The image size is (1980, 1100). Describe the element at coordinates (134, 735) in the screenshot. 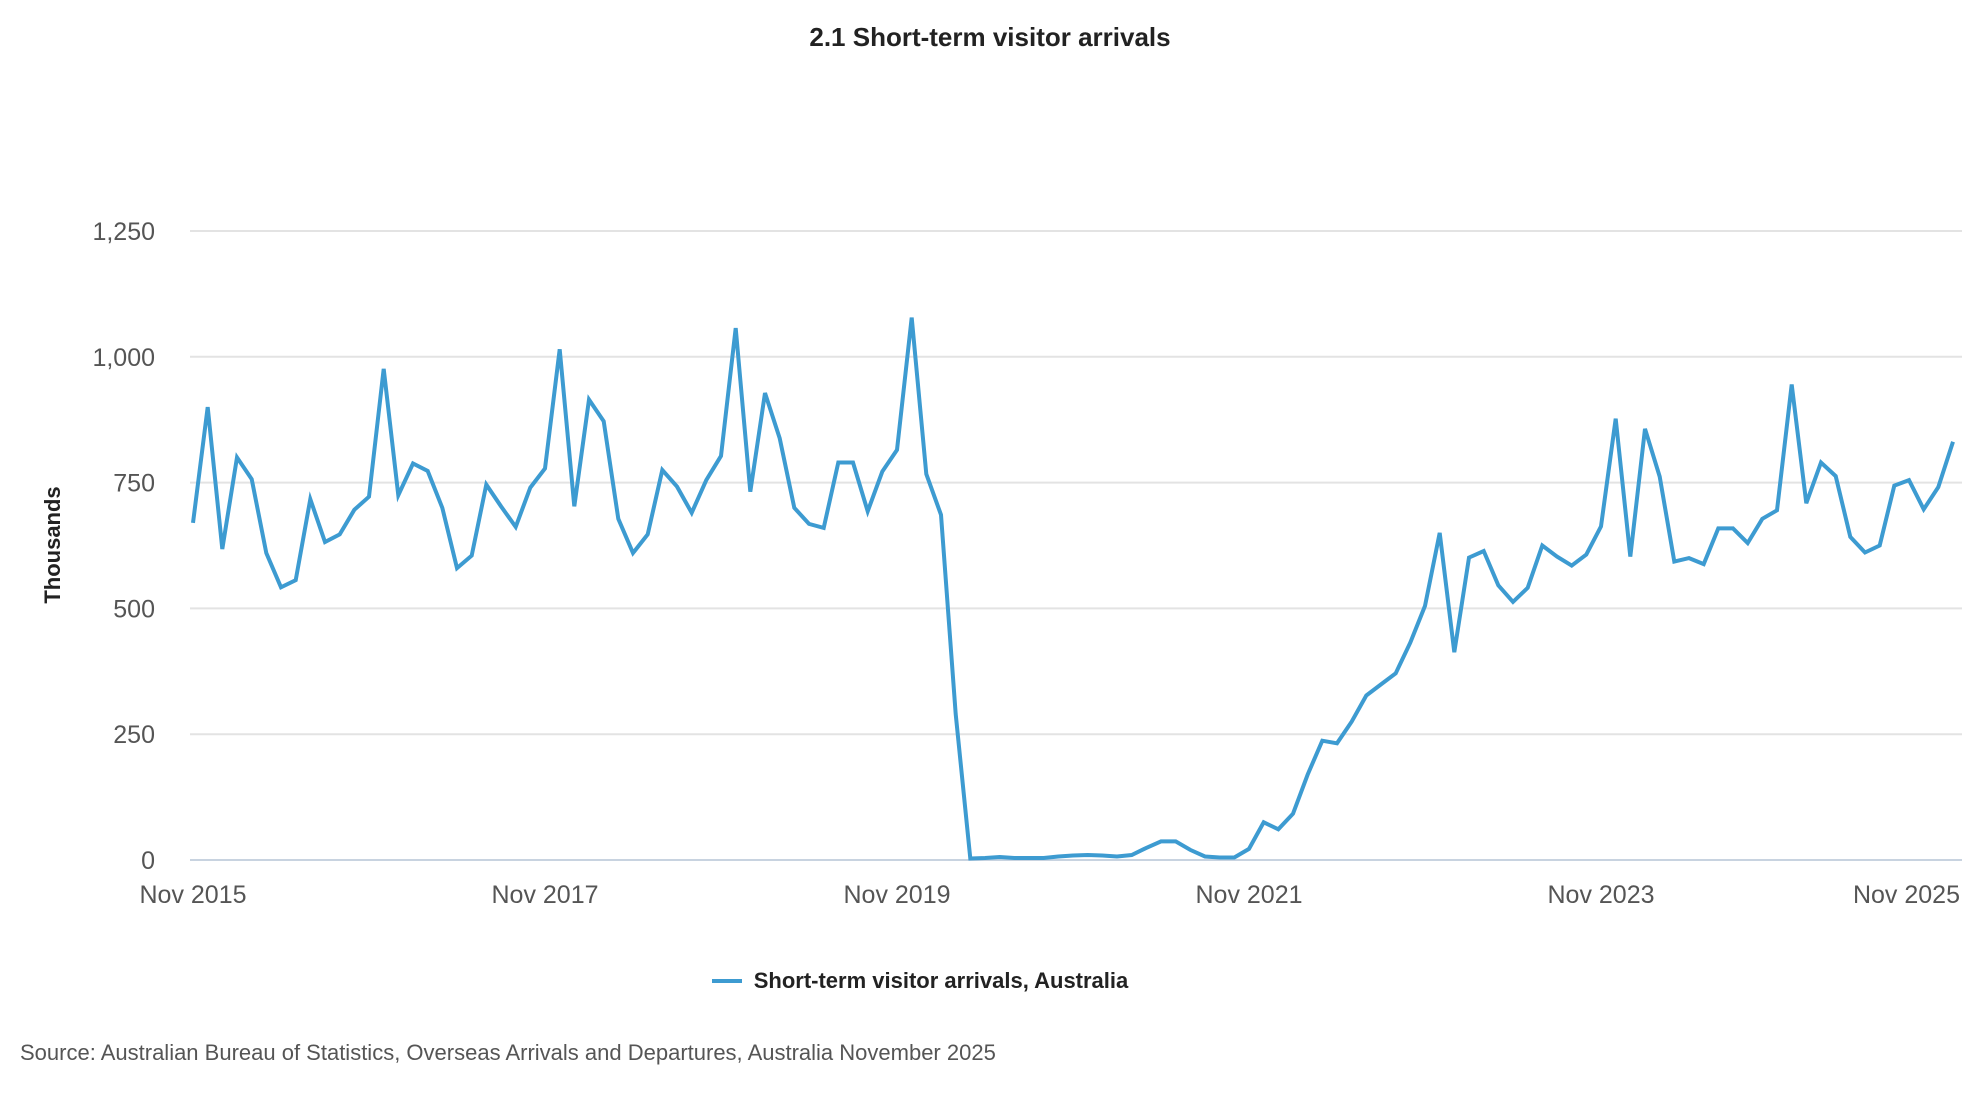

I see `y-tick-label: 250` at that location.